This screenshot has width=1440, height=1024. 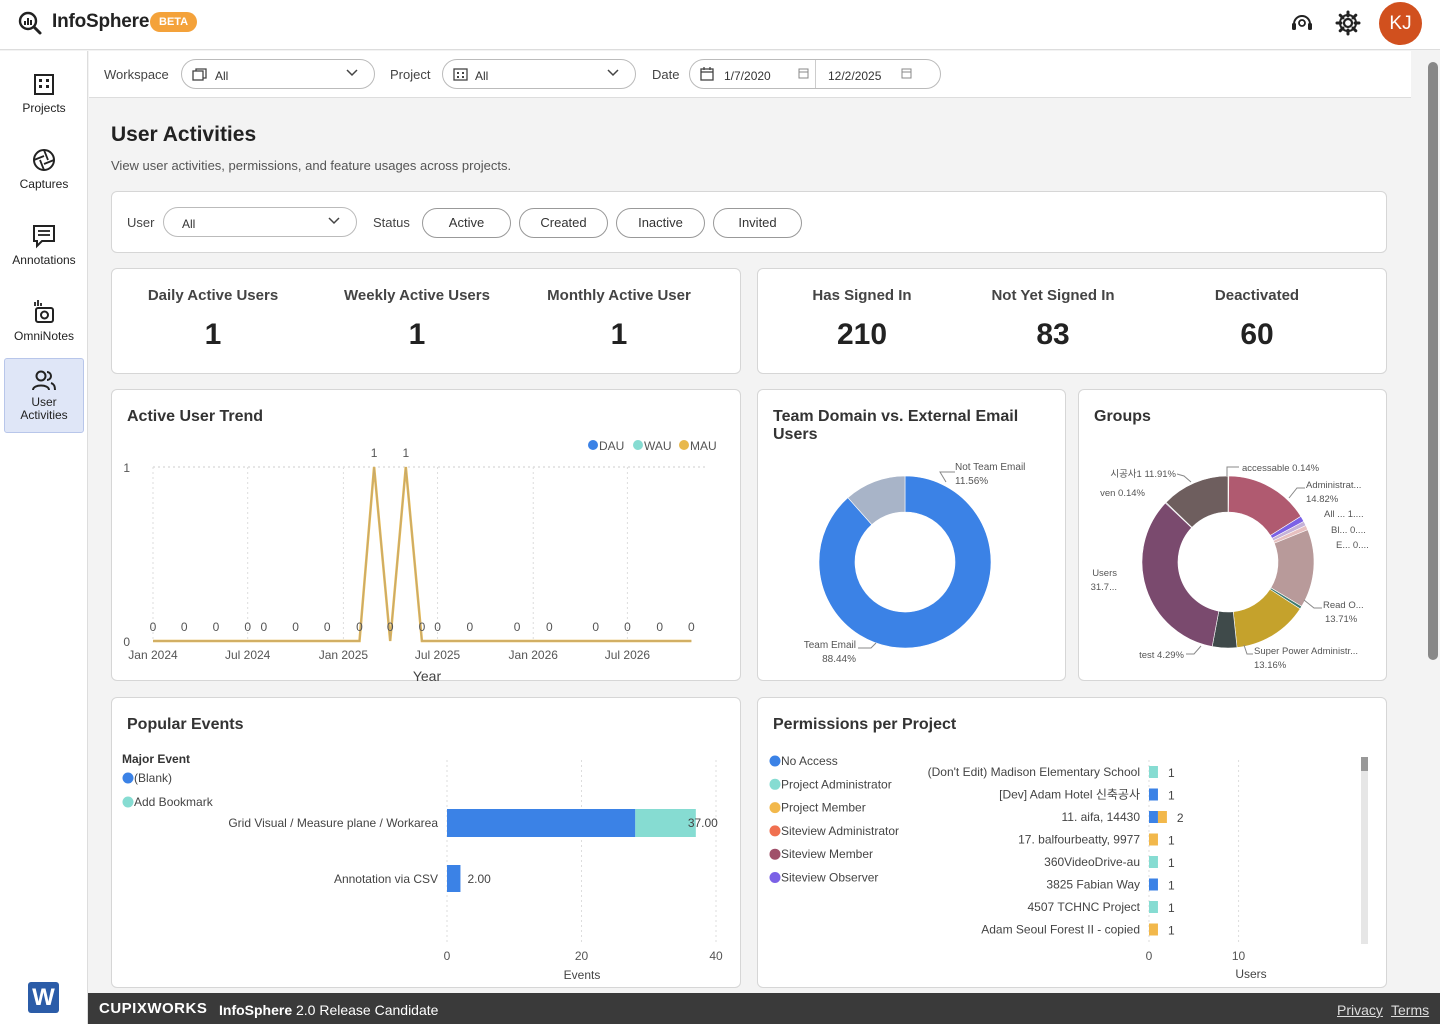 What do you see at coordinates (905, 562) in the screenshot?
I see `slice-team-email` at bounding box center [905, 562].